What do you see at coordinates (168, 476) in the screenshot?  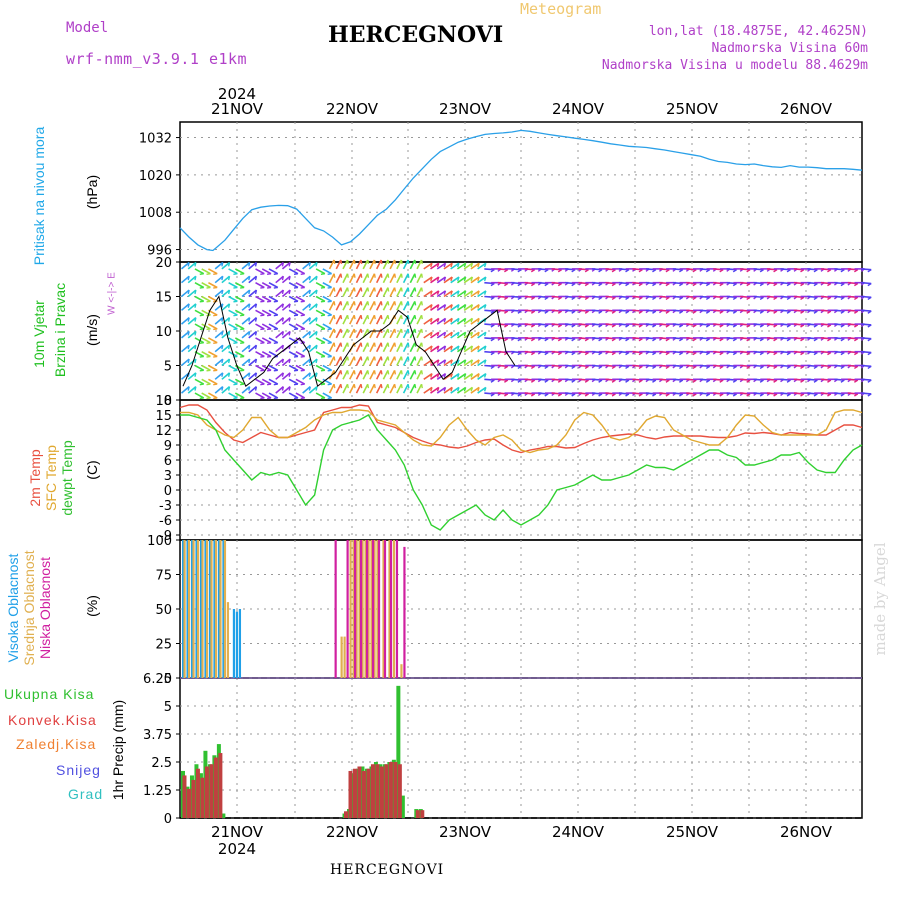 I see `temp-ytick-label: 3` at bounding box center [168, 476].